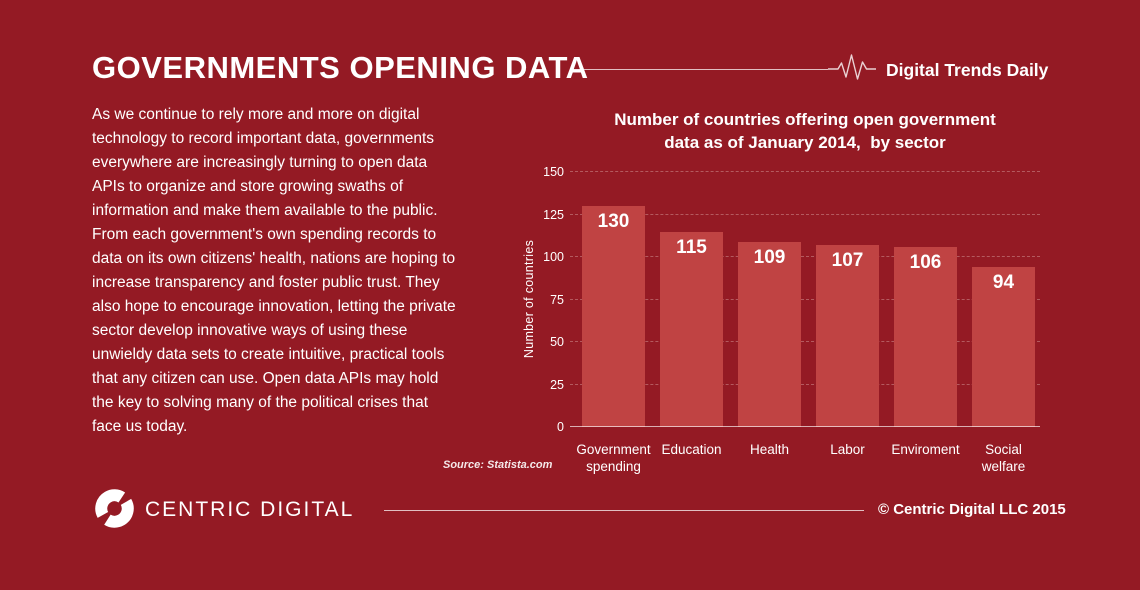 The height and width of the screenshot is (590, 1140). Describe the element at coordinates (553, 214) in the screenshot. I see `y-tick-label: 125` at that location.